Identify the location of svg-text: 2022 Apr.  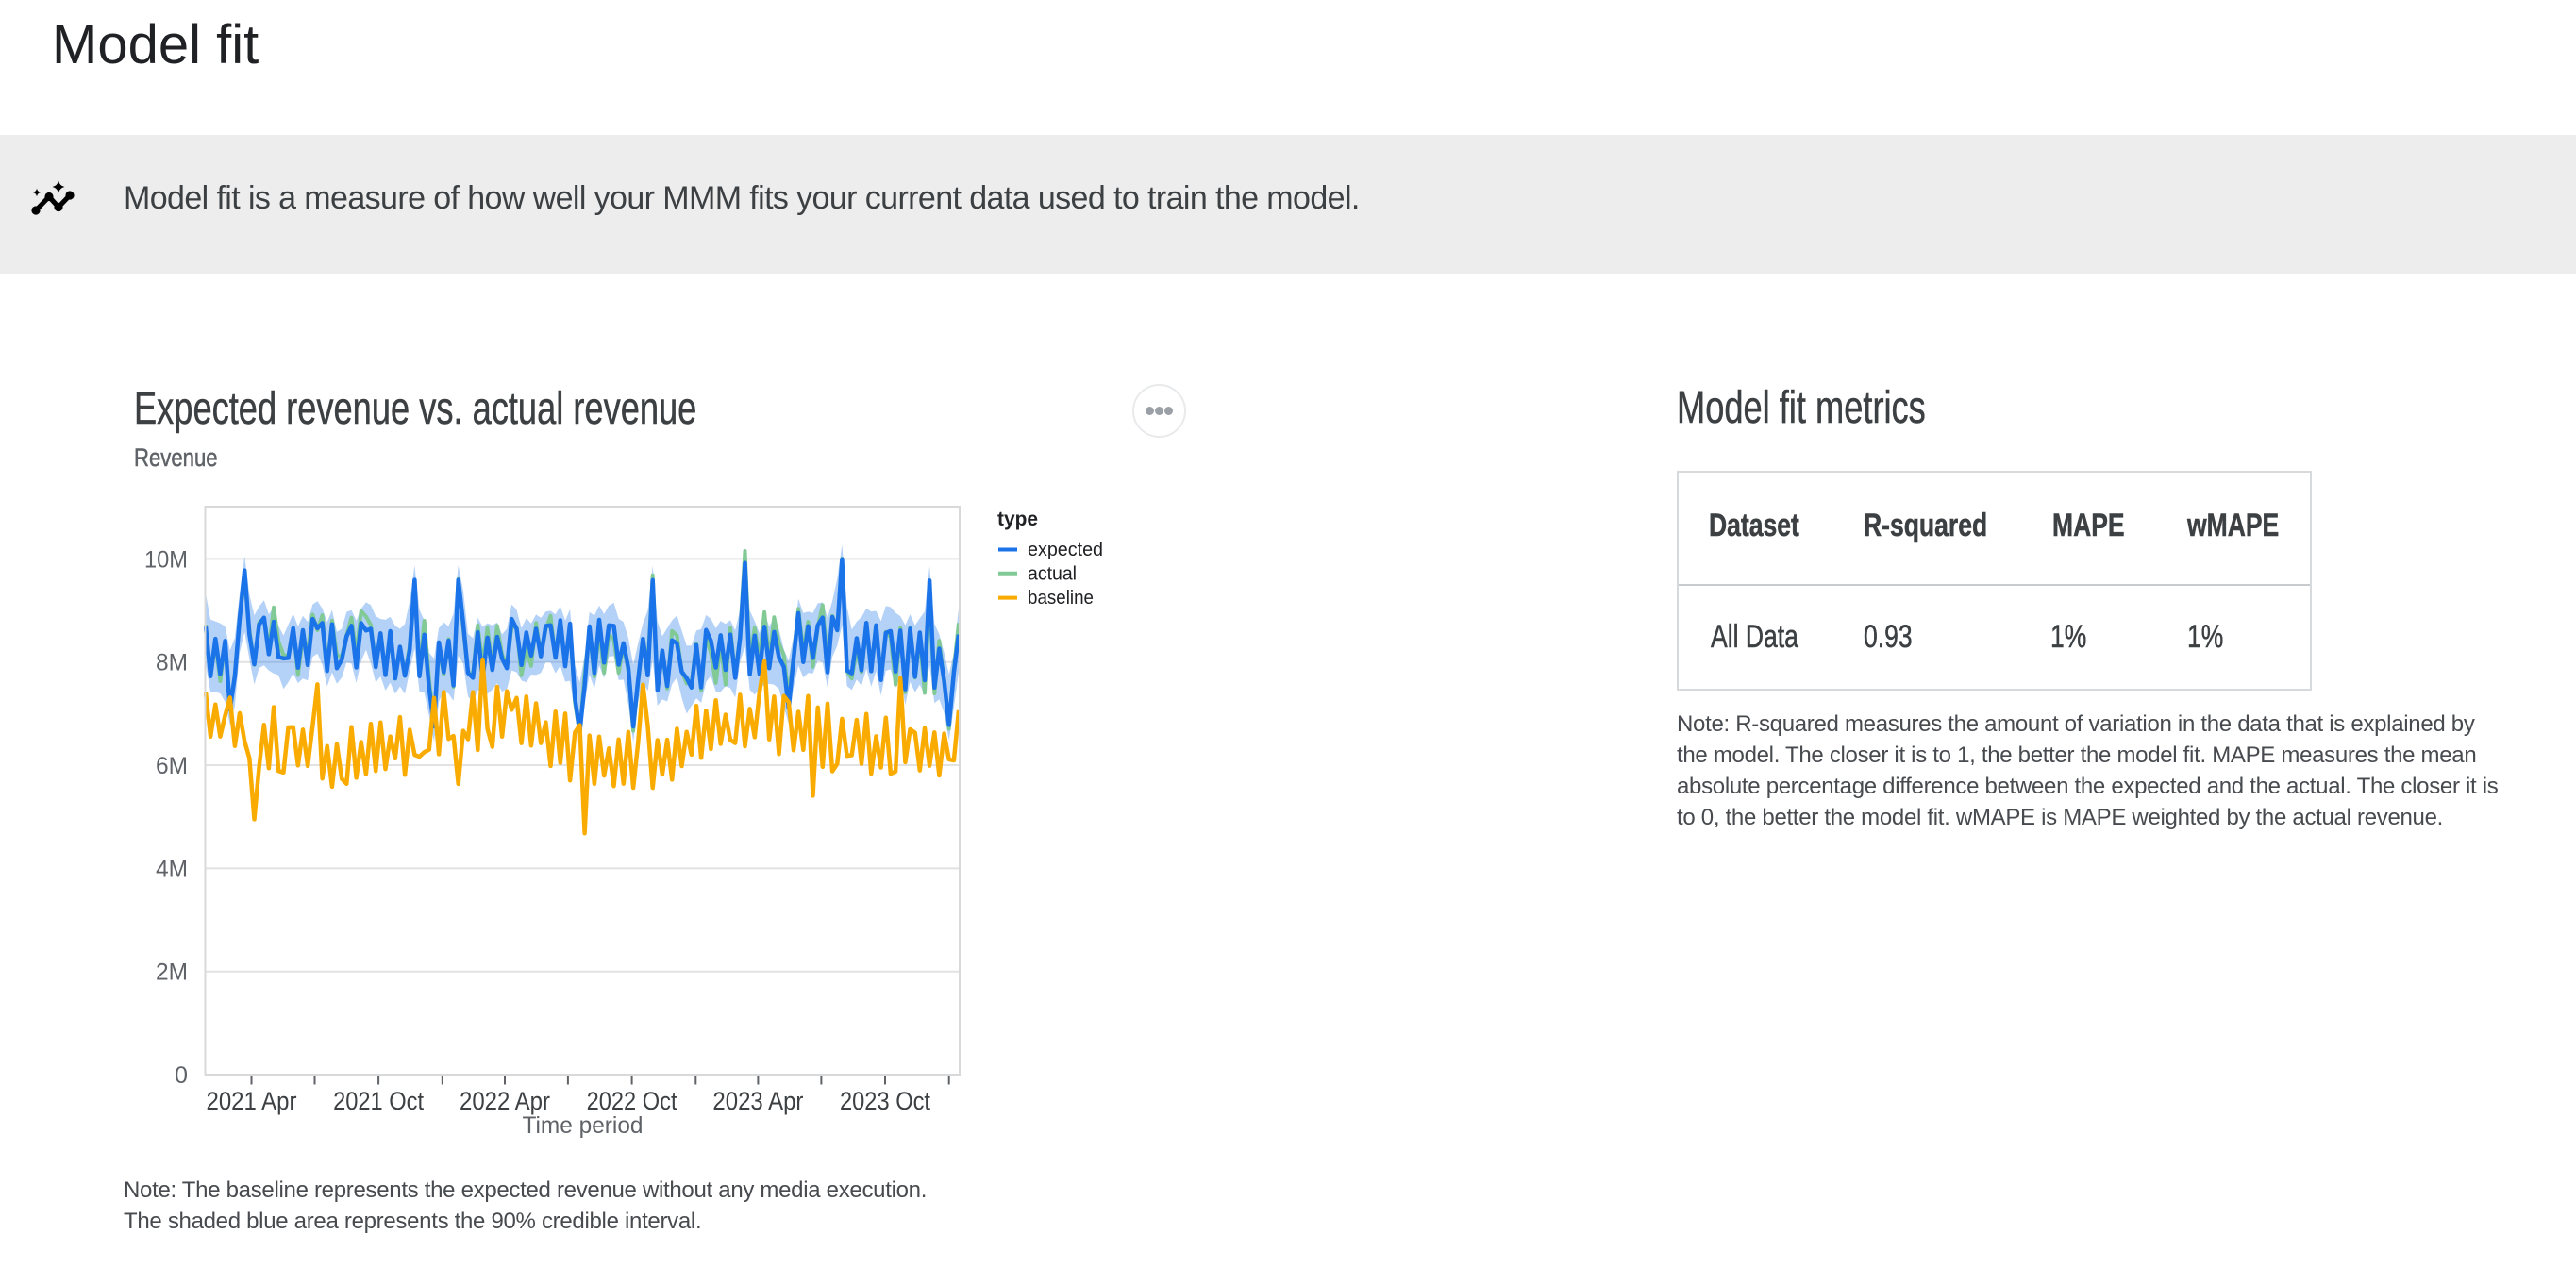
(505, 1101).